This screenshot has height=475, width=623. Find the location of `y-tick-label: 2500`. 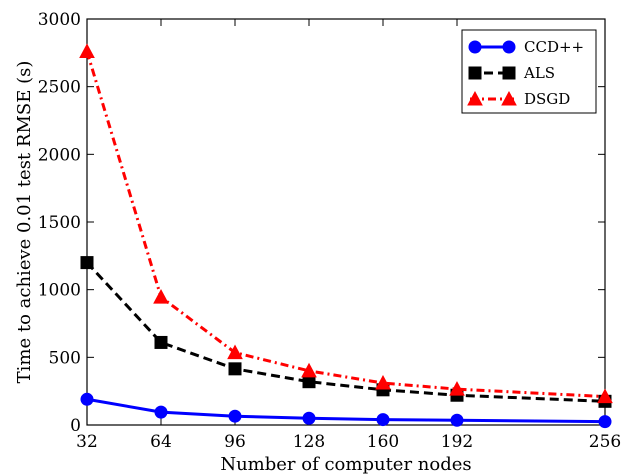

y-tick-label: 2500 is located at coordinates (59, 88).